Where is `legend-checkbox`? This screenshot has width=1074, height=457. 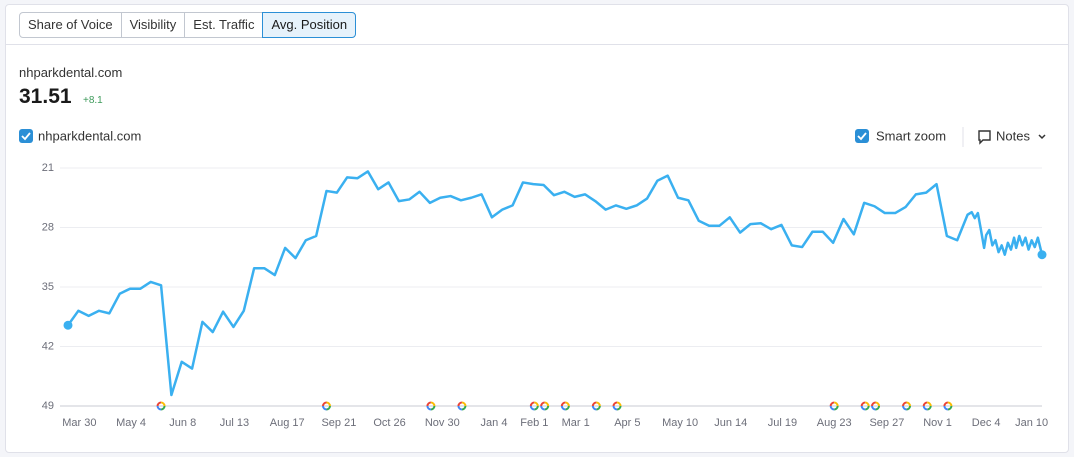
legend-checkbox is located at coordinates (26, 136).